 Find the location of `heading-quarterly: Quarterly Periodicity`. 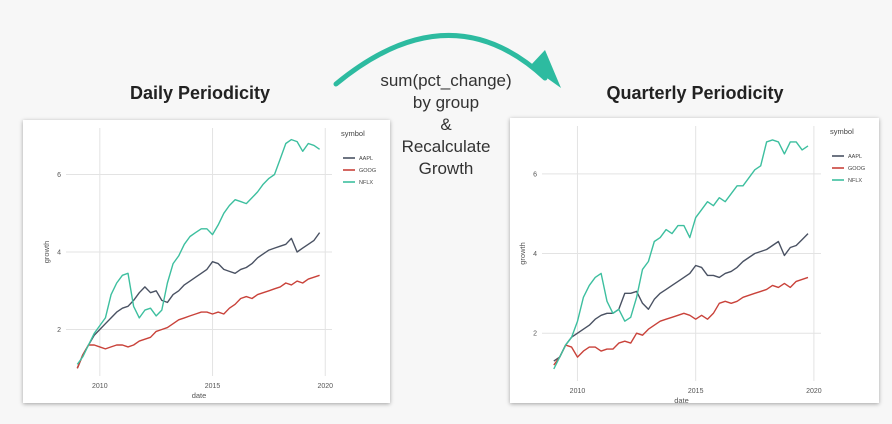

heading-quarterly: Quarterly Periodicity is located at coordinates (695, 93).